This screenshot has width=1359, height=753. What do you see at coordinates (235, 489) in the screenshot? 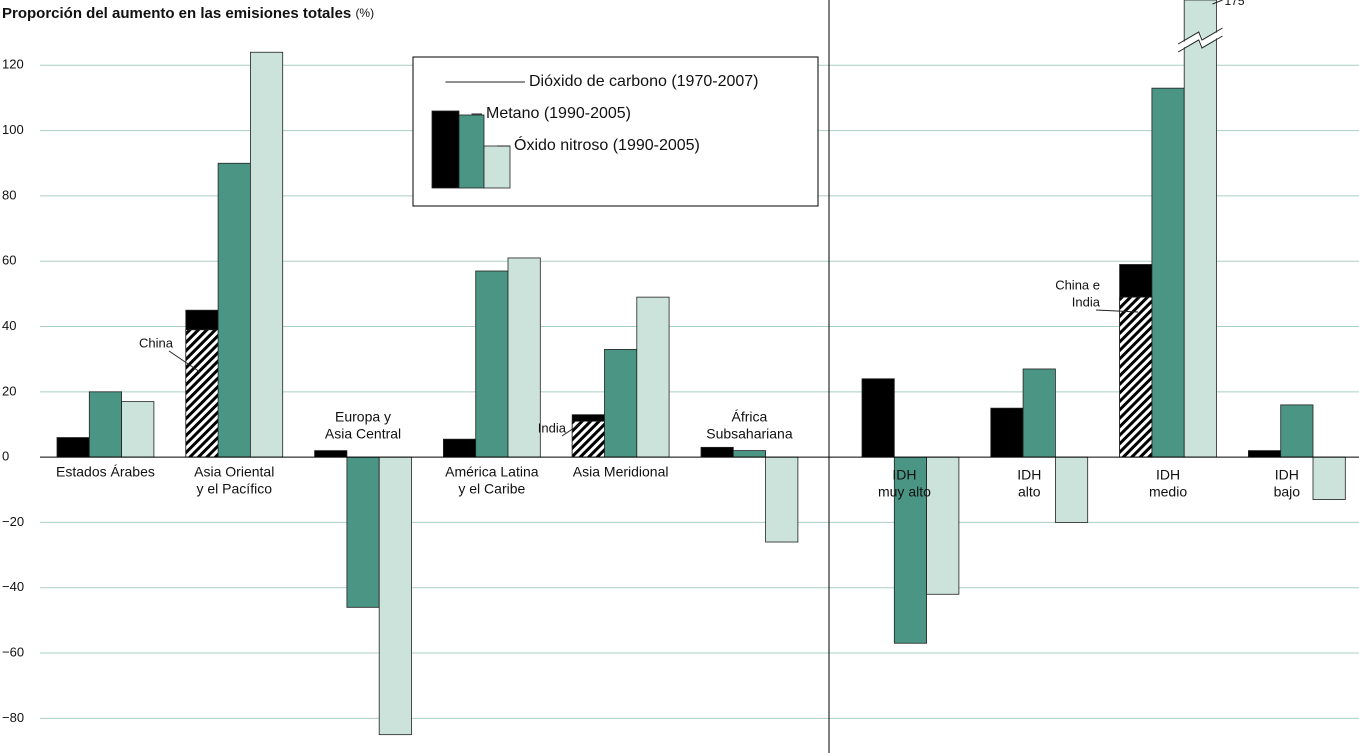
I see `x-tick-label: y el Pacífico` at bounding box center [235, 489].